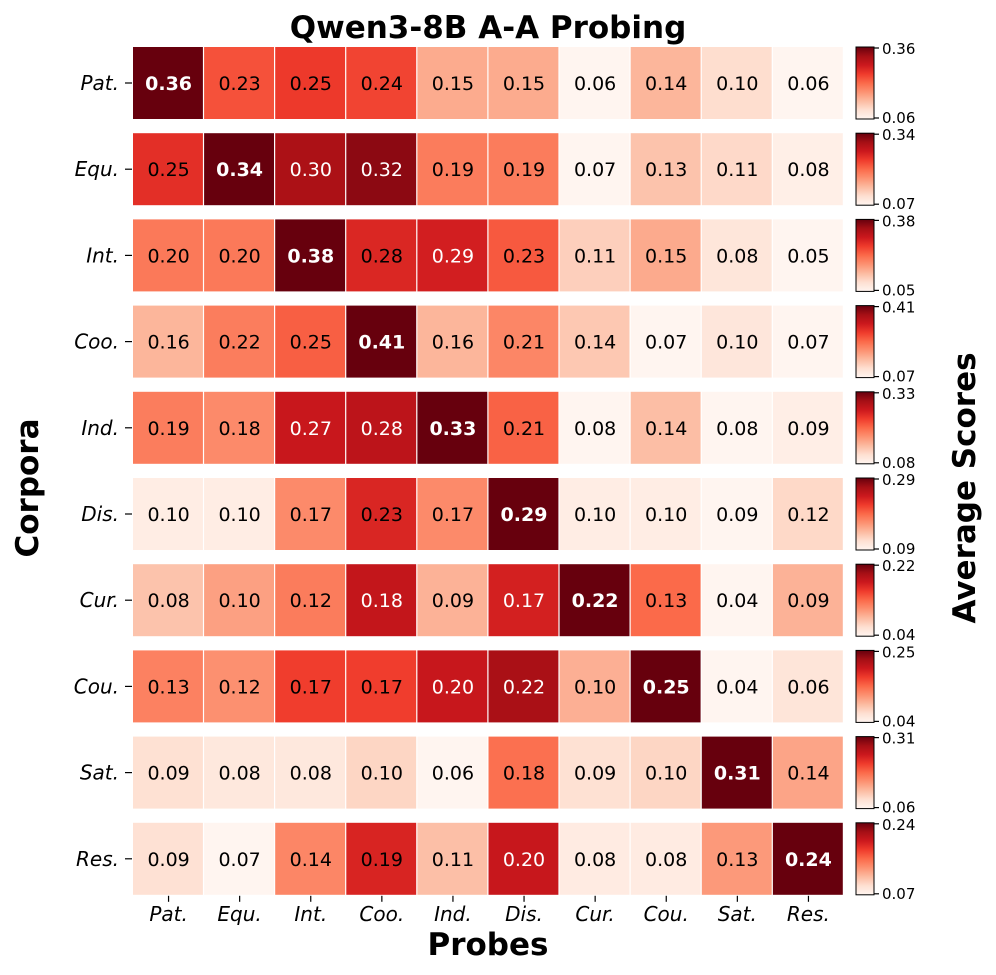  I want to click on col-label: Equ., so click(239, 914).